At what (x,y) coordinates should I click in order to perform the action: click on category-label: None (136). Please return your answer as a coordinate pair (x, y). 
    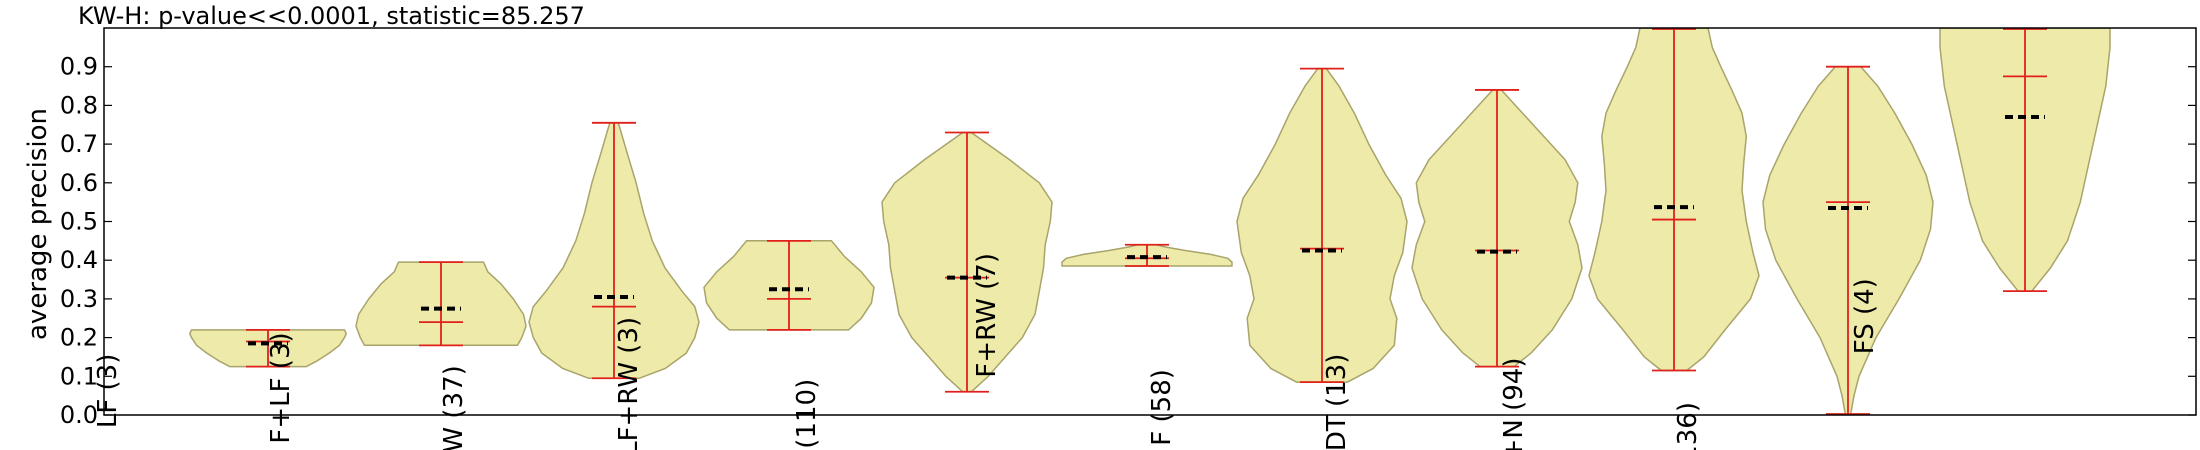
    Looking at the image, I should click on (1688, 426).